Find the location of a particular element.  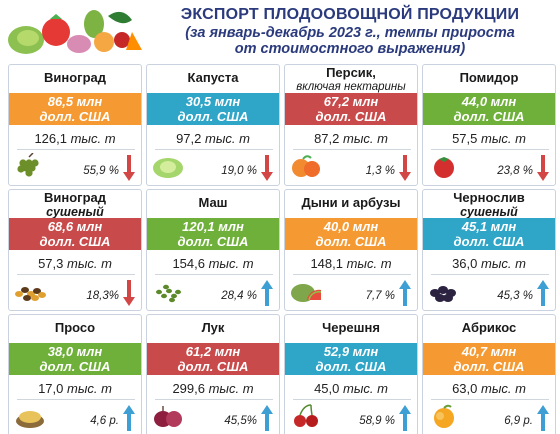

export-volume: 57,5 тыс. т is located at coordinates (489, 138).